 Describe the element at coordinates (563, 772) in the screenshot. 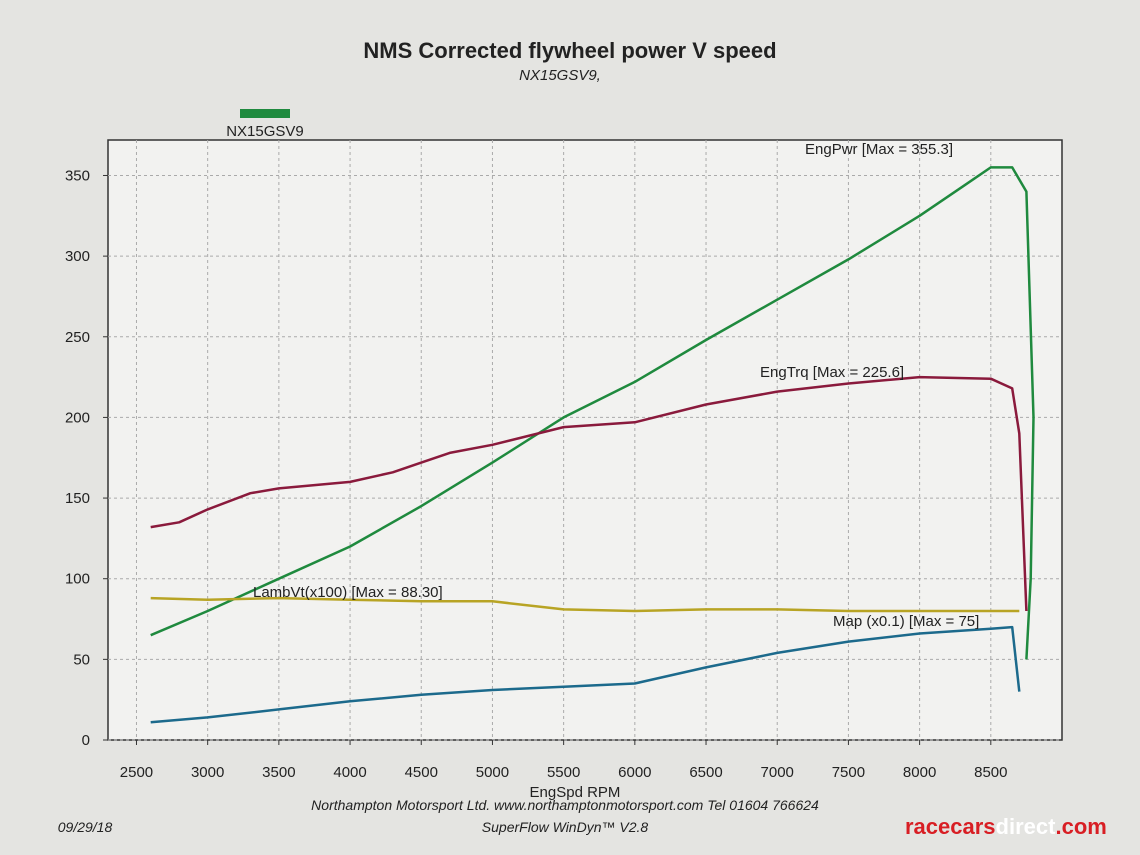

I see `x-tick-label: 5500` at that location.